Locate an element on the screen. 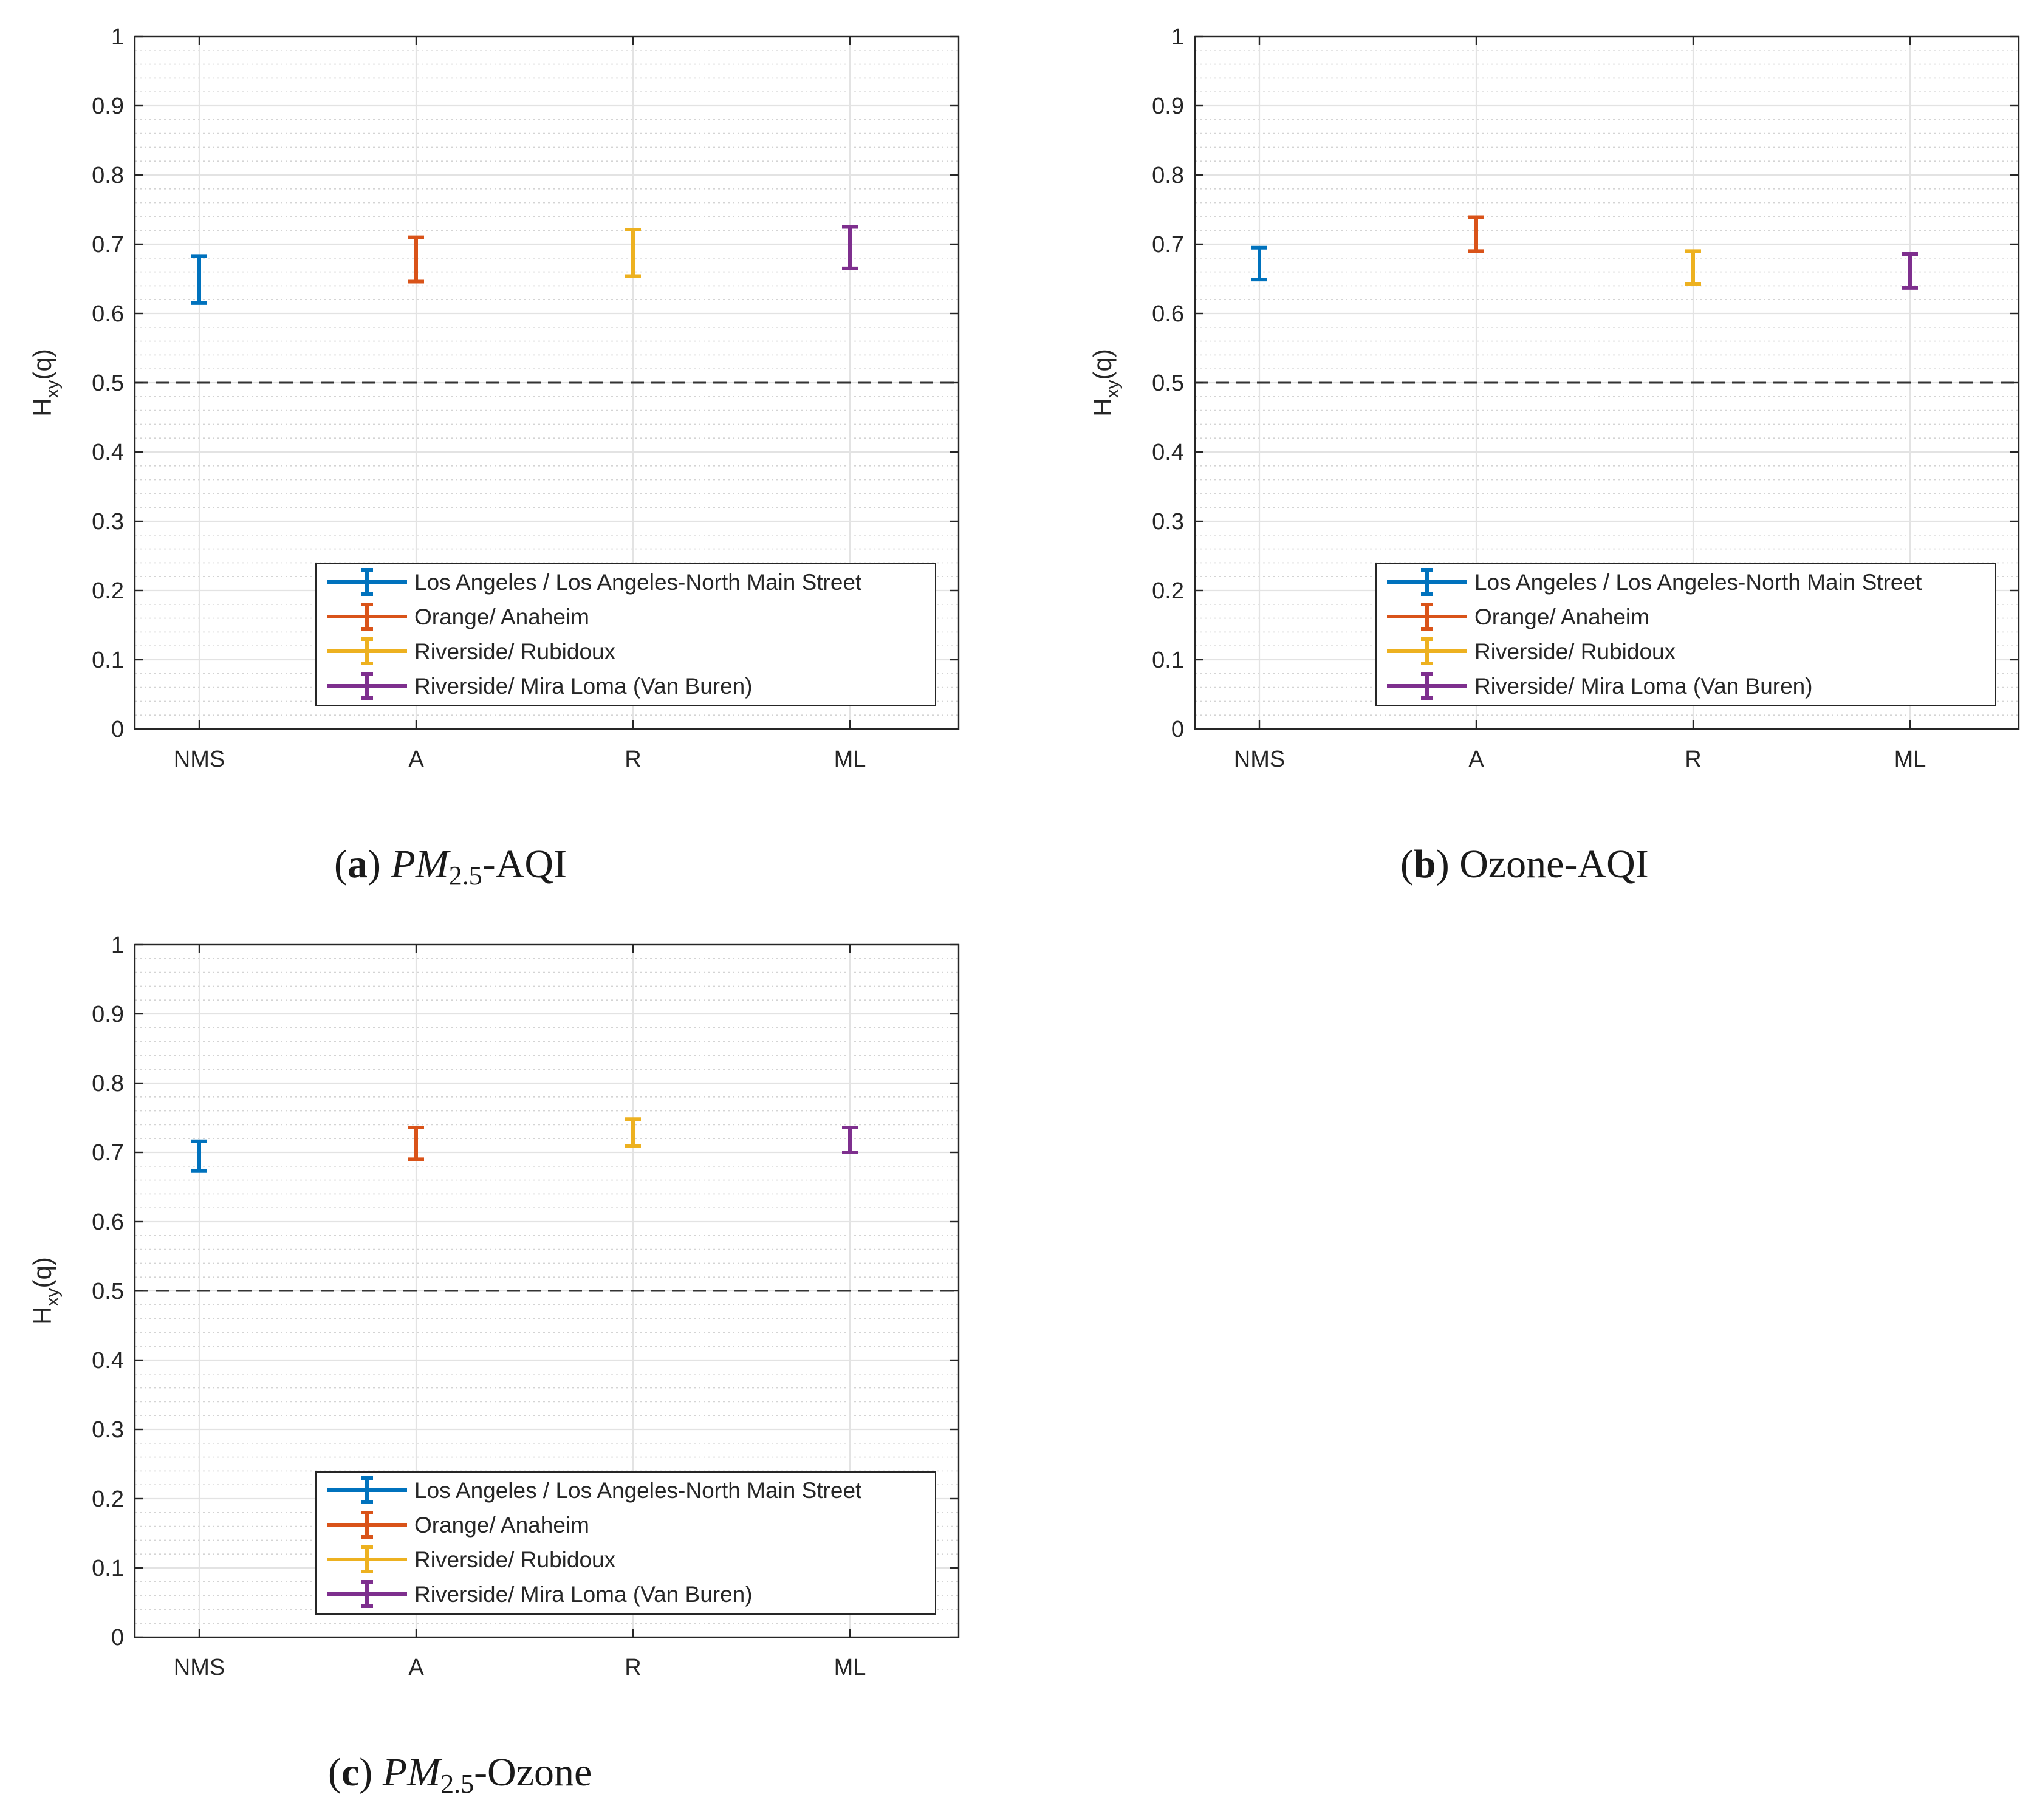 The image size is (2037, 1820). caption-a-label: a is located at coordinates (358, 864).